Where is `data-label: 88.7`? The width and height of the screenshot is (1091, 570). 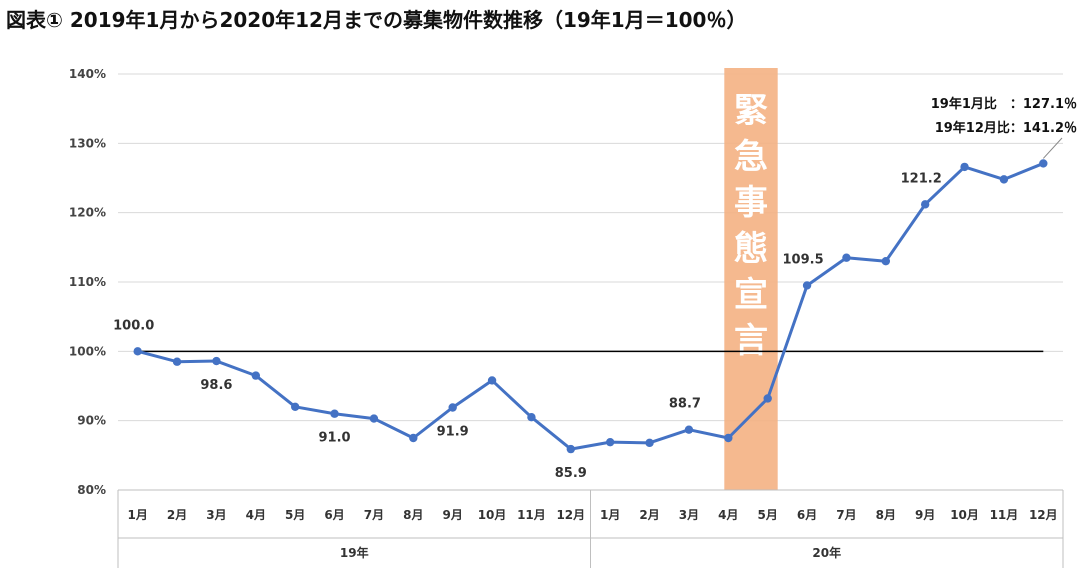 data-label: 88.7 is located at coordinates (685, 404).